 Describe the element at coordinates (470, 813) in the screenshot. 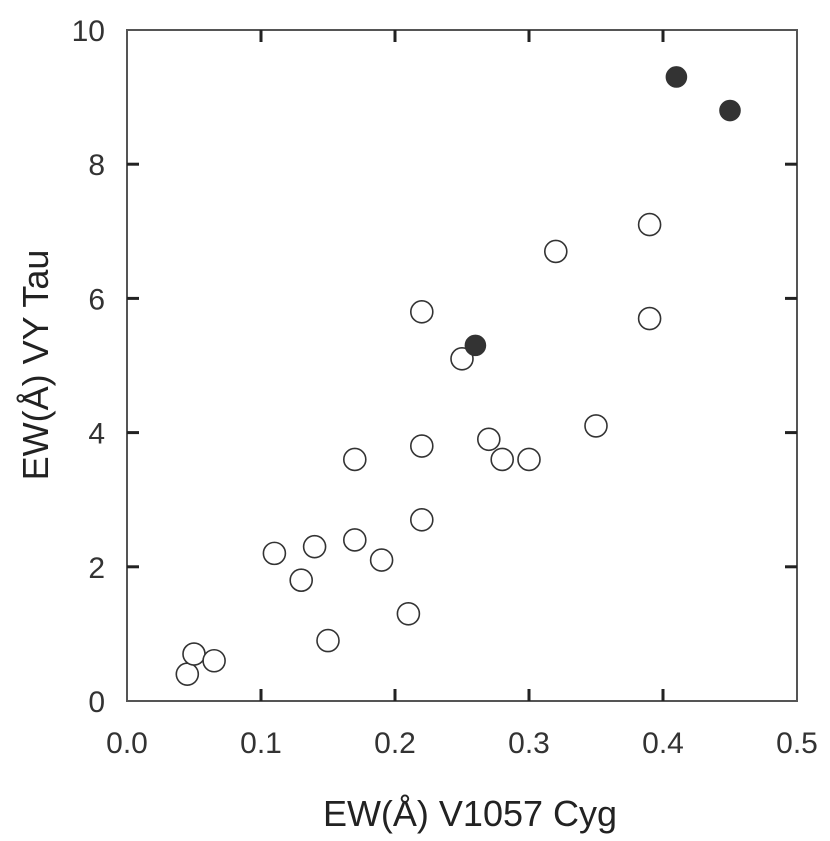

I see `x-axis-label: EW(Å) V1057 Cyg` at that location.